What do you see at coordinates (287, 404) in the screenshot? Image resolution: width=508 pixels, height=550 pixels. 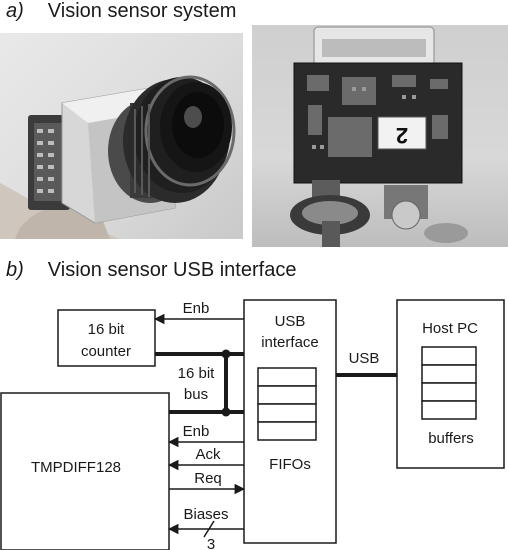 I see `fifo-stack` at bounding box center [287, 404].